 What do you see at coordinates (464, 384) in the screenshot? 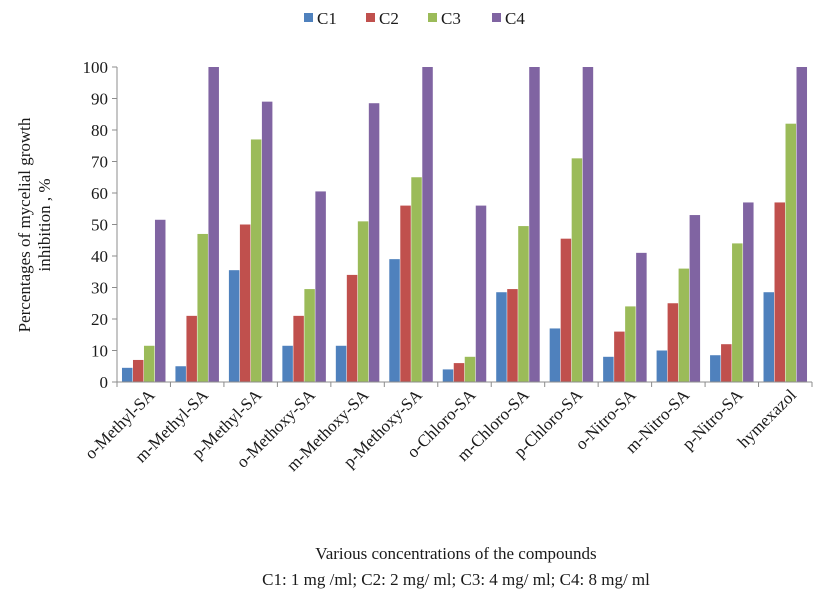
I see `x-axis` at bounding box center [464, 384].